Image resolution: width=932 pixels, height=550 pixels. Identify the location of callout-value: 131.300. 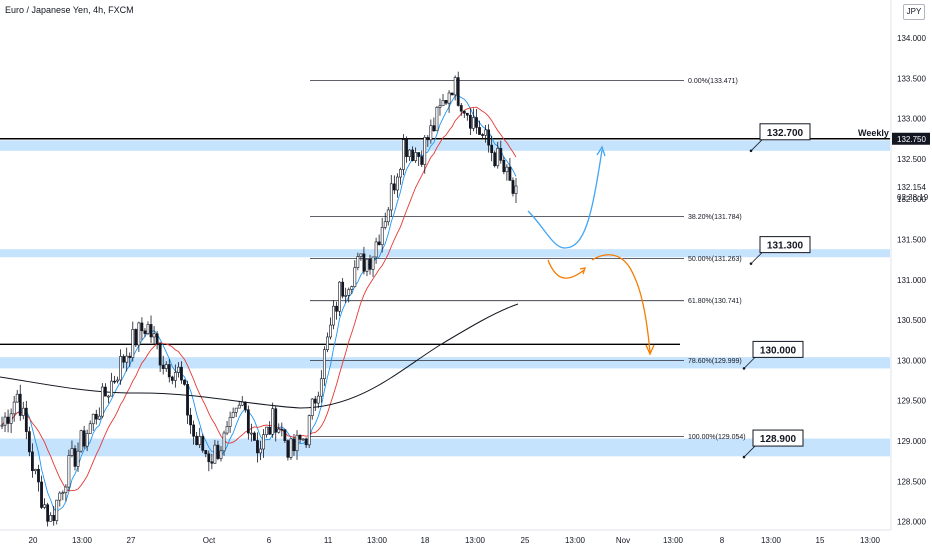
(785, 246).